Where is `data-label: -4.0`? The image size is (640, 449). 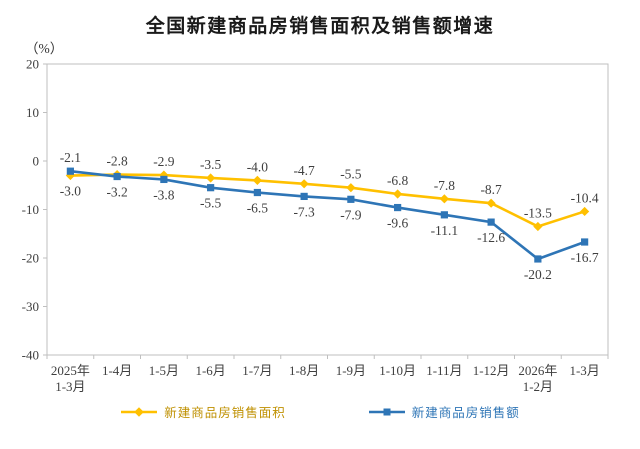 data-label: -4.0 is located at coordinates (258, 166).